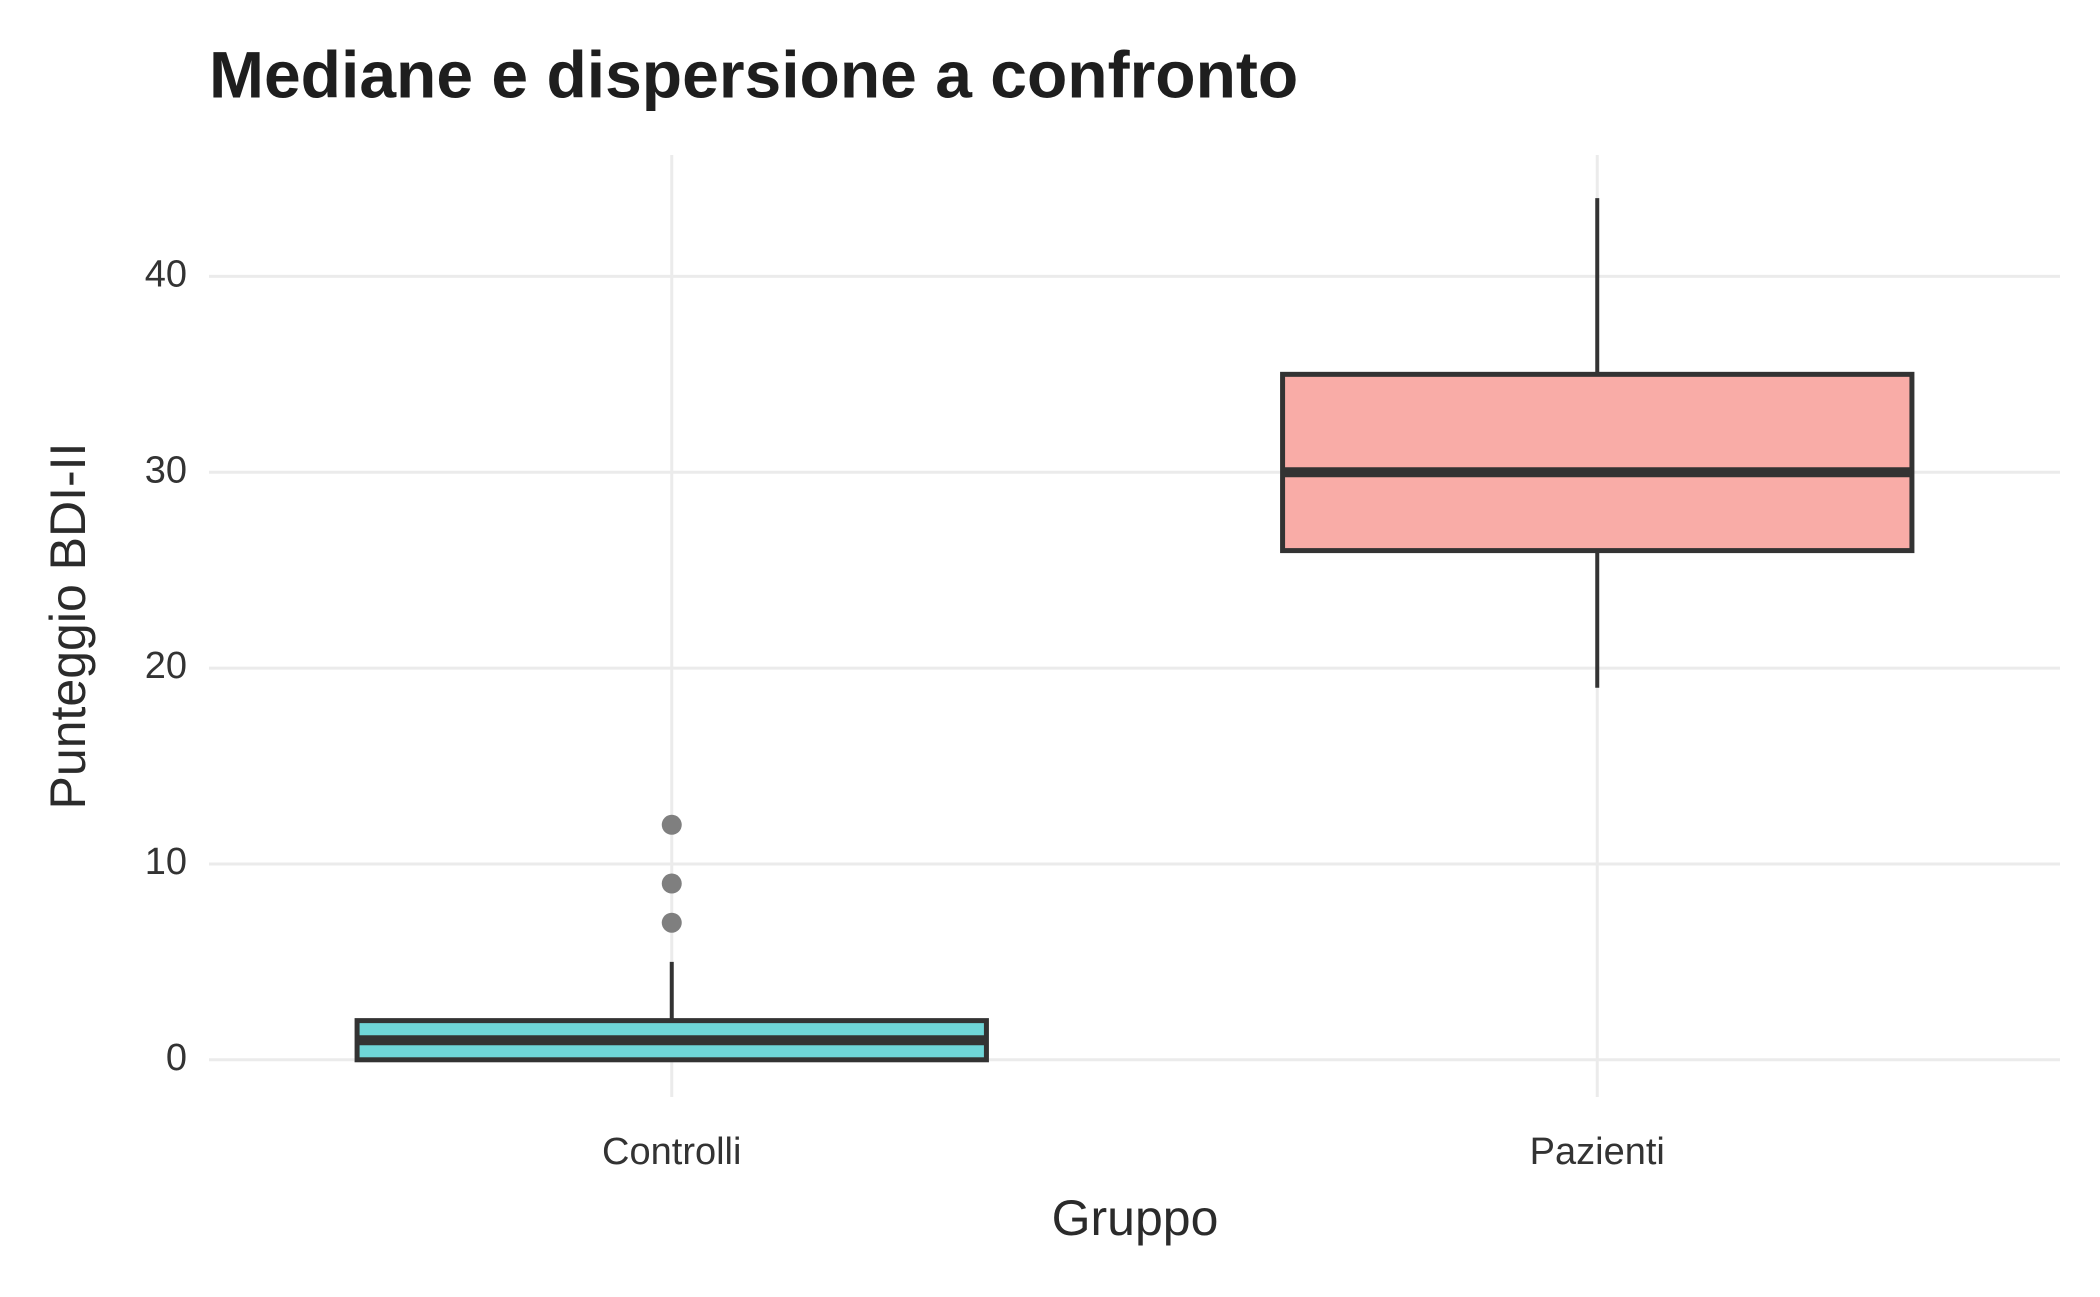  What do you see at coordinates (166, 274) in the screenshot?
I see `y-tick-label: 40` at bounding box center [166, 274].